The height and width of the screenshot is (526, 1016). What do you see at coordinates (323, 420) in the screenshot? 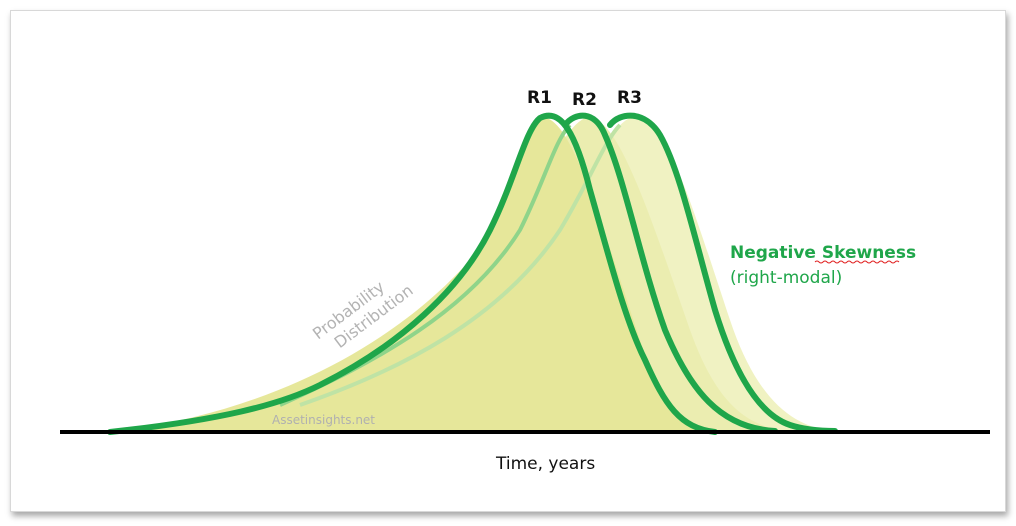
I see `watermark: Assetinsights.net` at bounding box center [323, 420].